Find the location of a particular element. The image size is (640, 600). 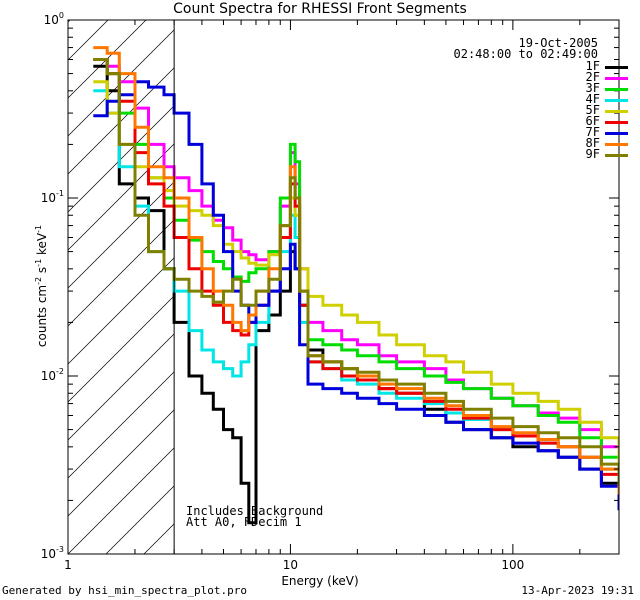

background-note: Includes Background is located at coordinates (255, 511).